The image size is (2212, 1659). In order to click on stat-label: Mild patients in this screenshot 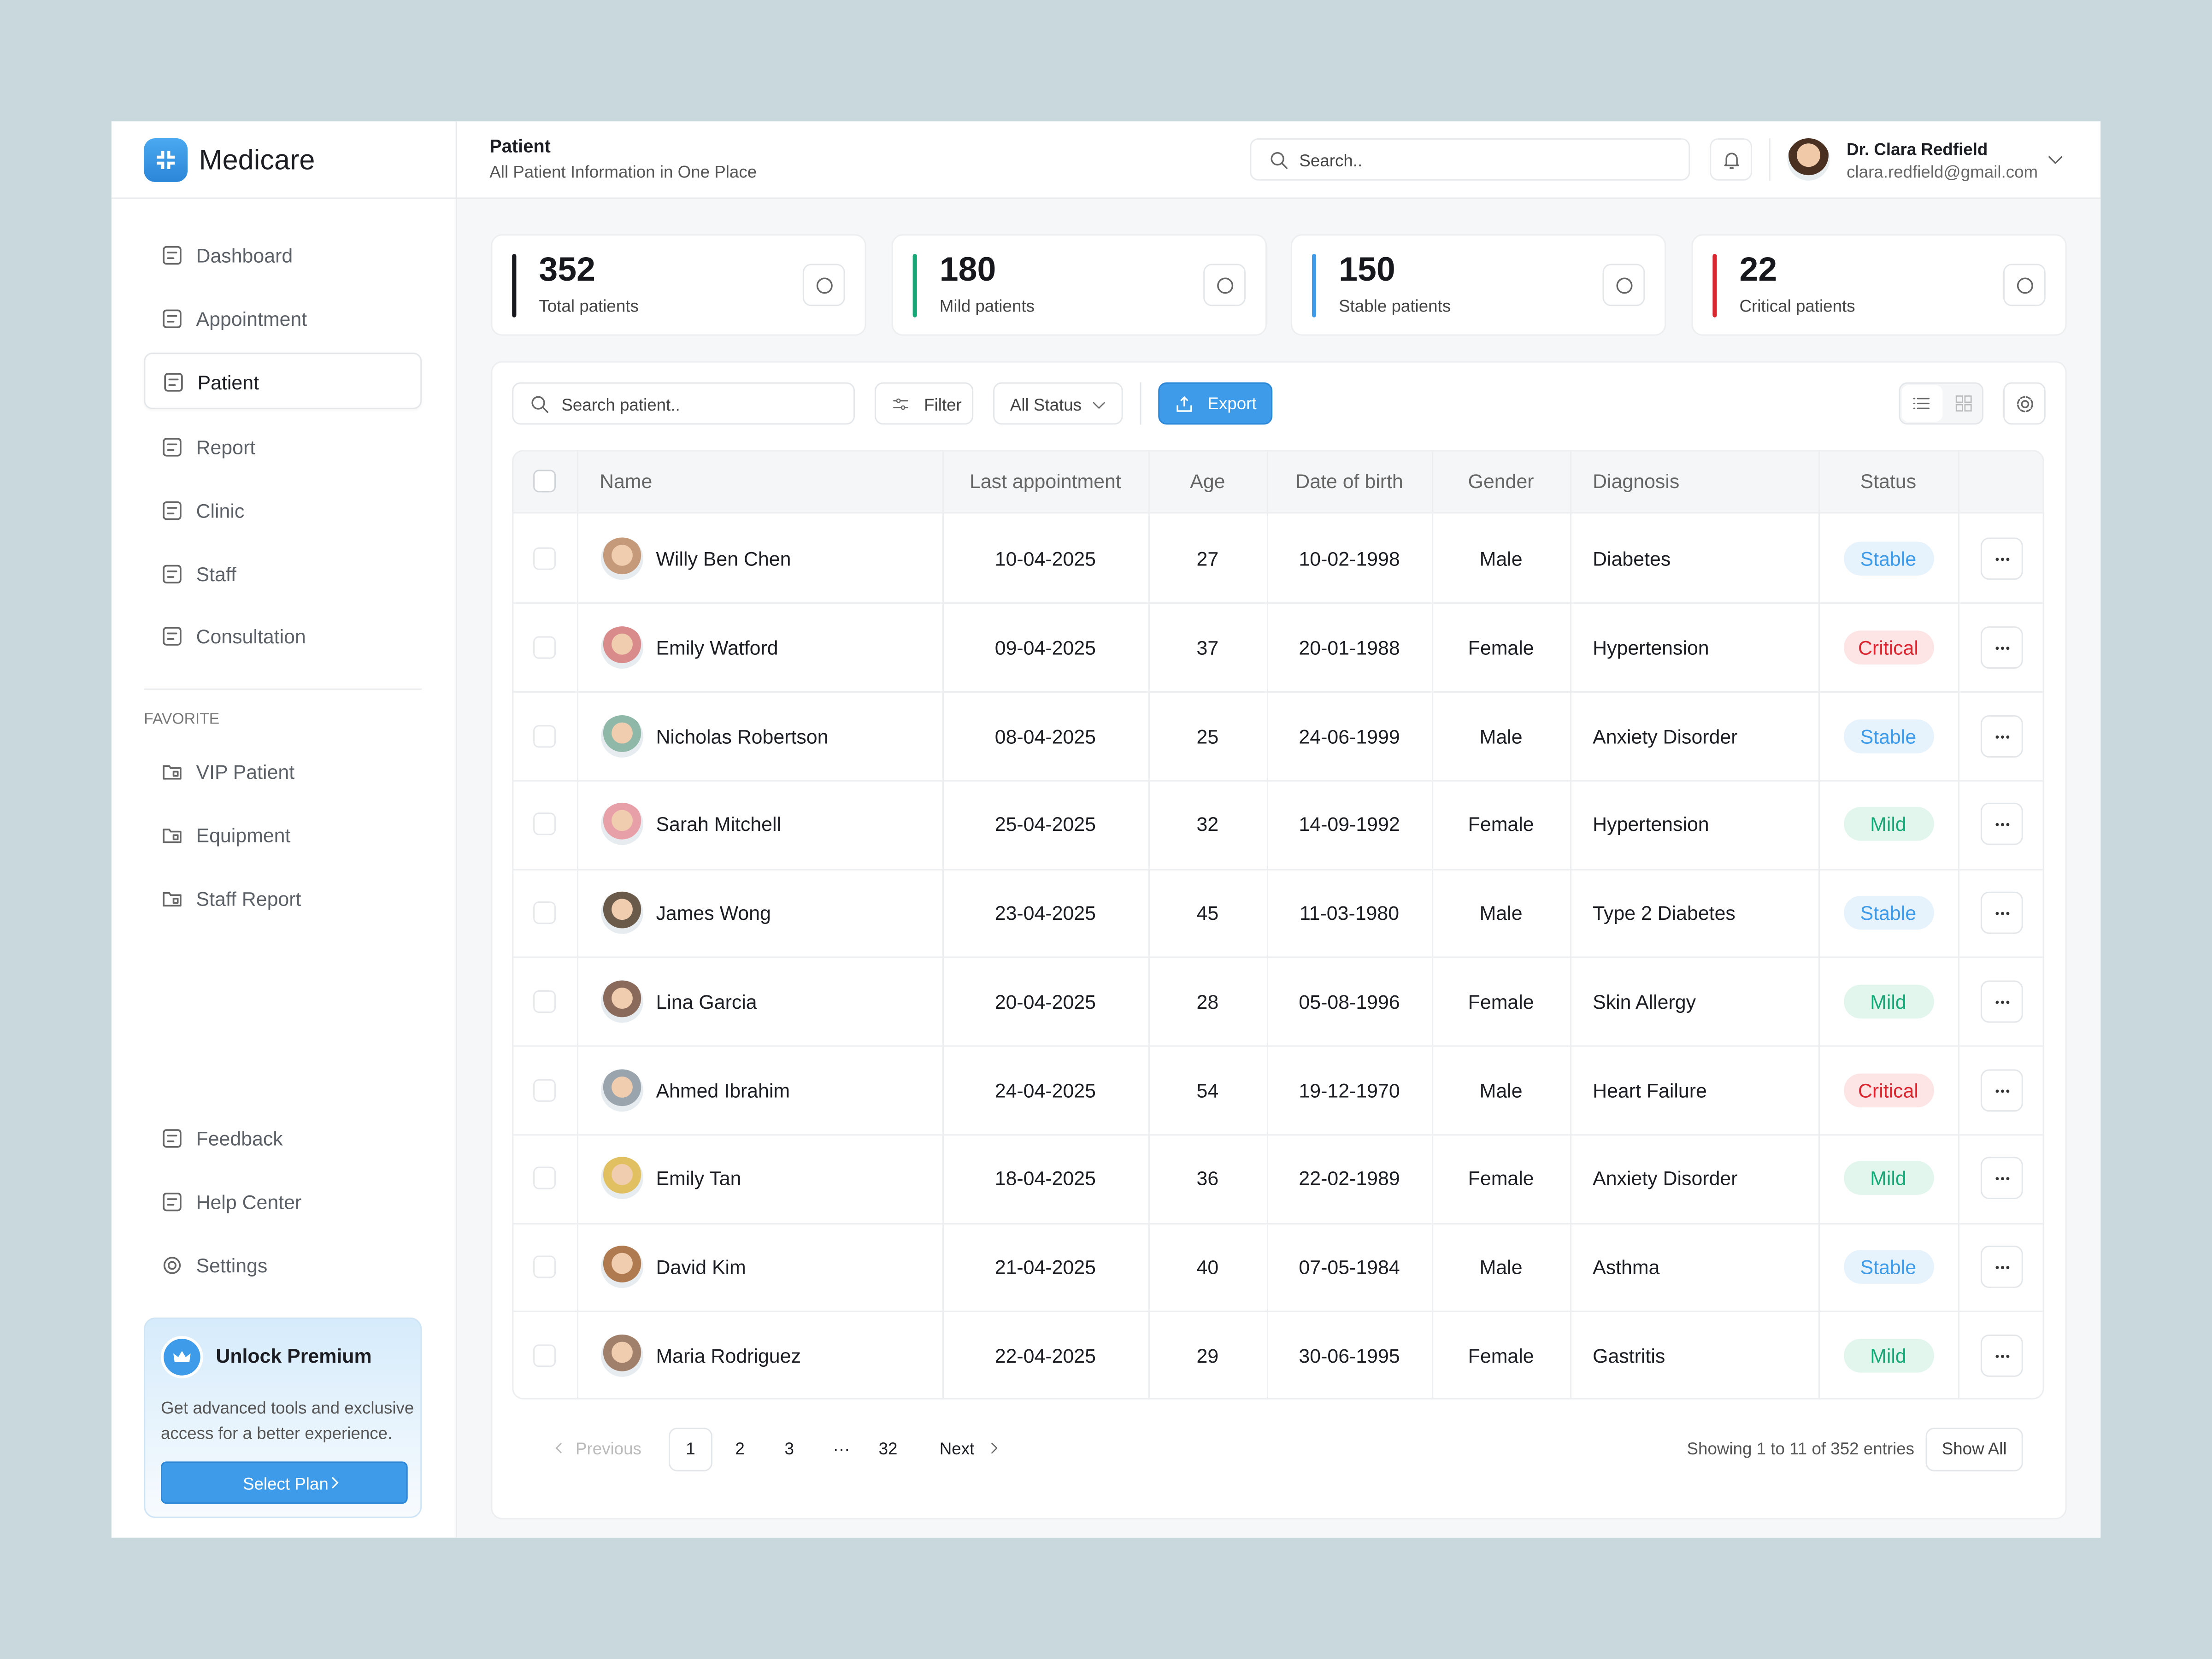, I will do `click(987, 306)`.